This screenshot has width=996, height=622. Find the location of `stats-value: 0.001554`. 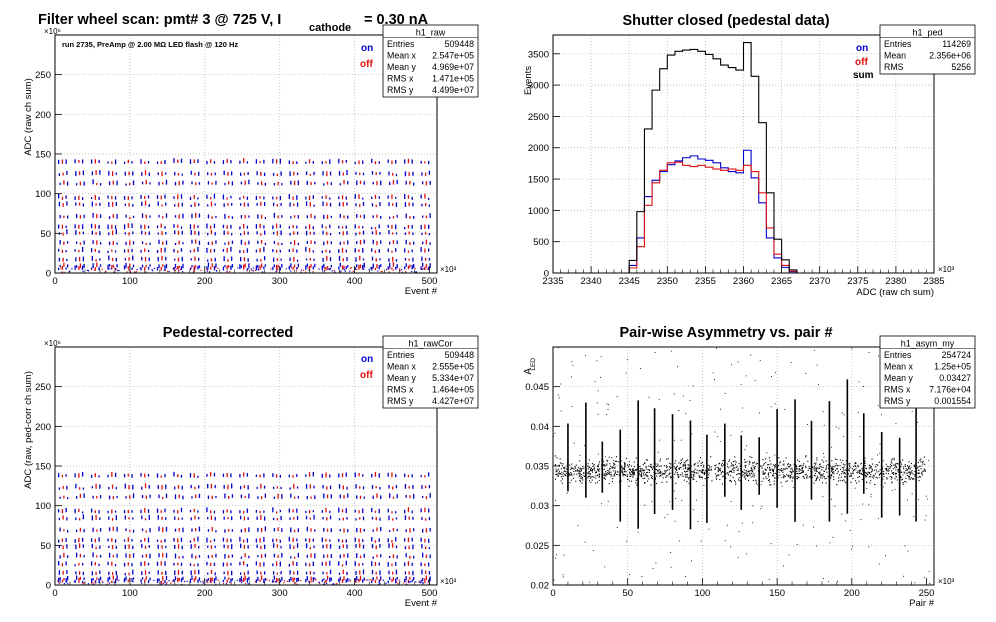

stats-value: 0.001554 is located at coordinates (952, 401).